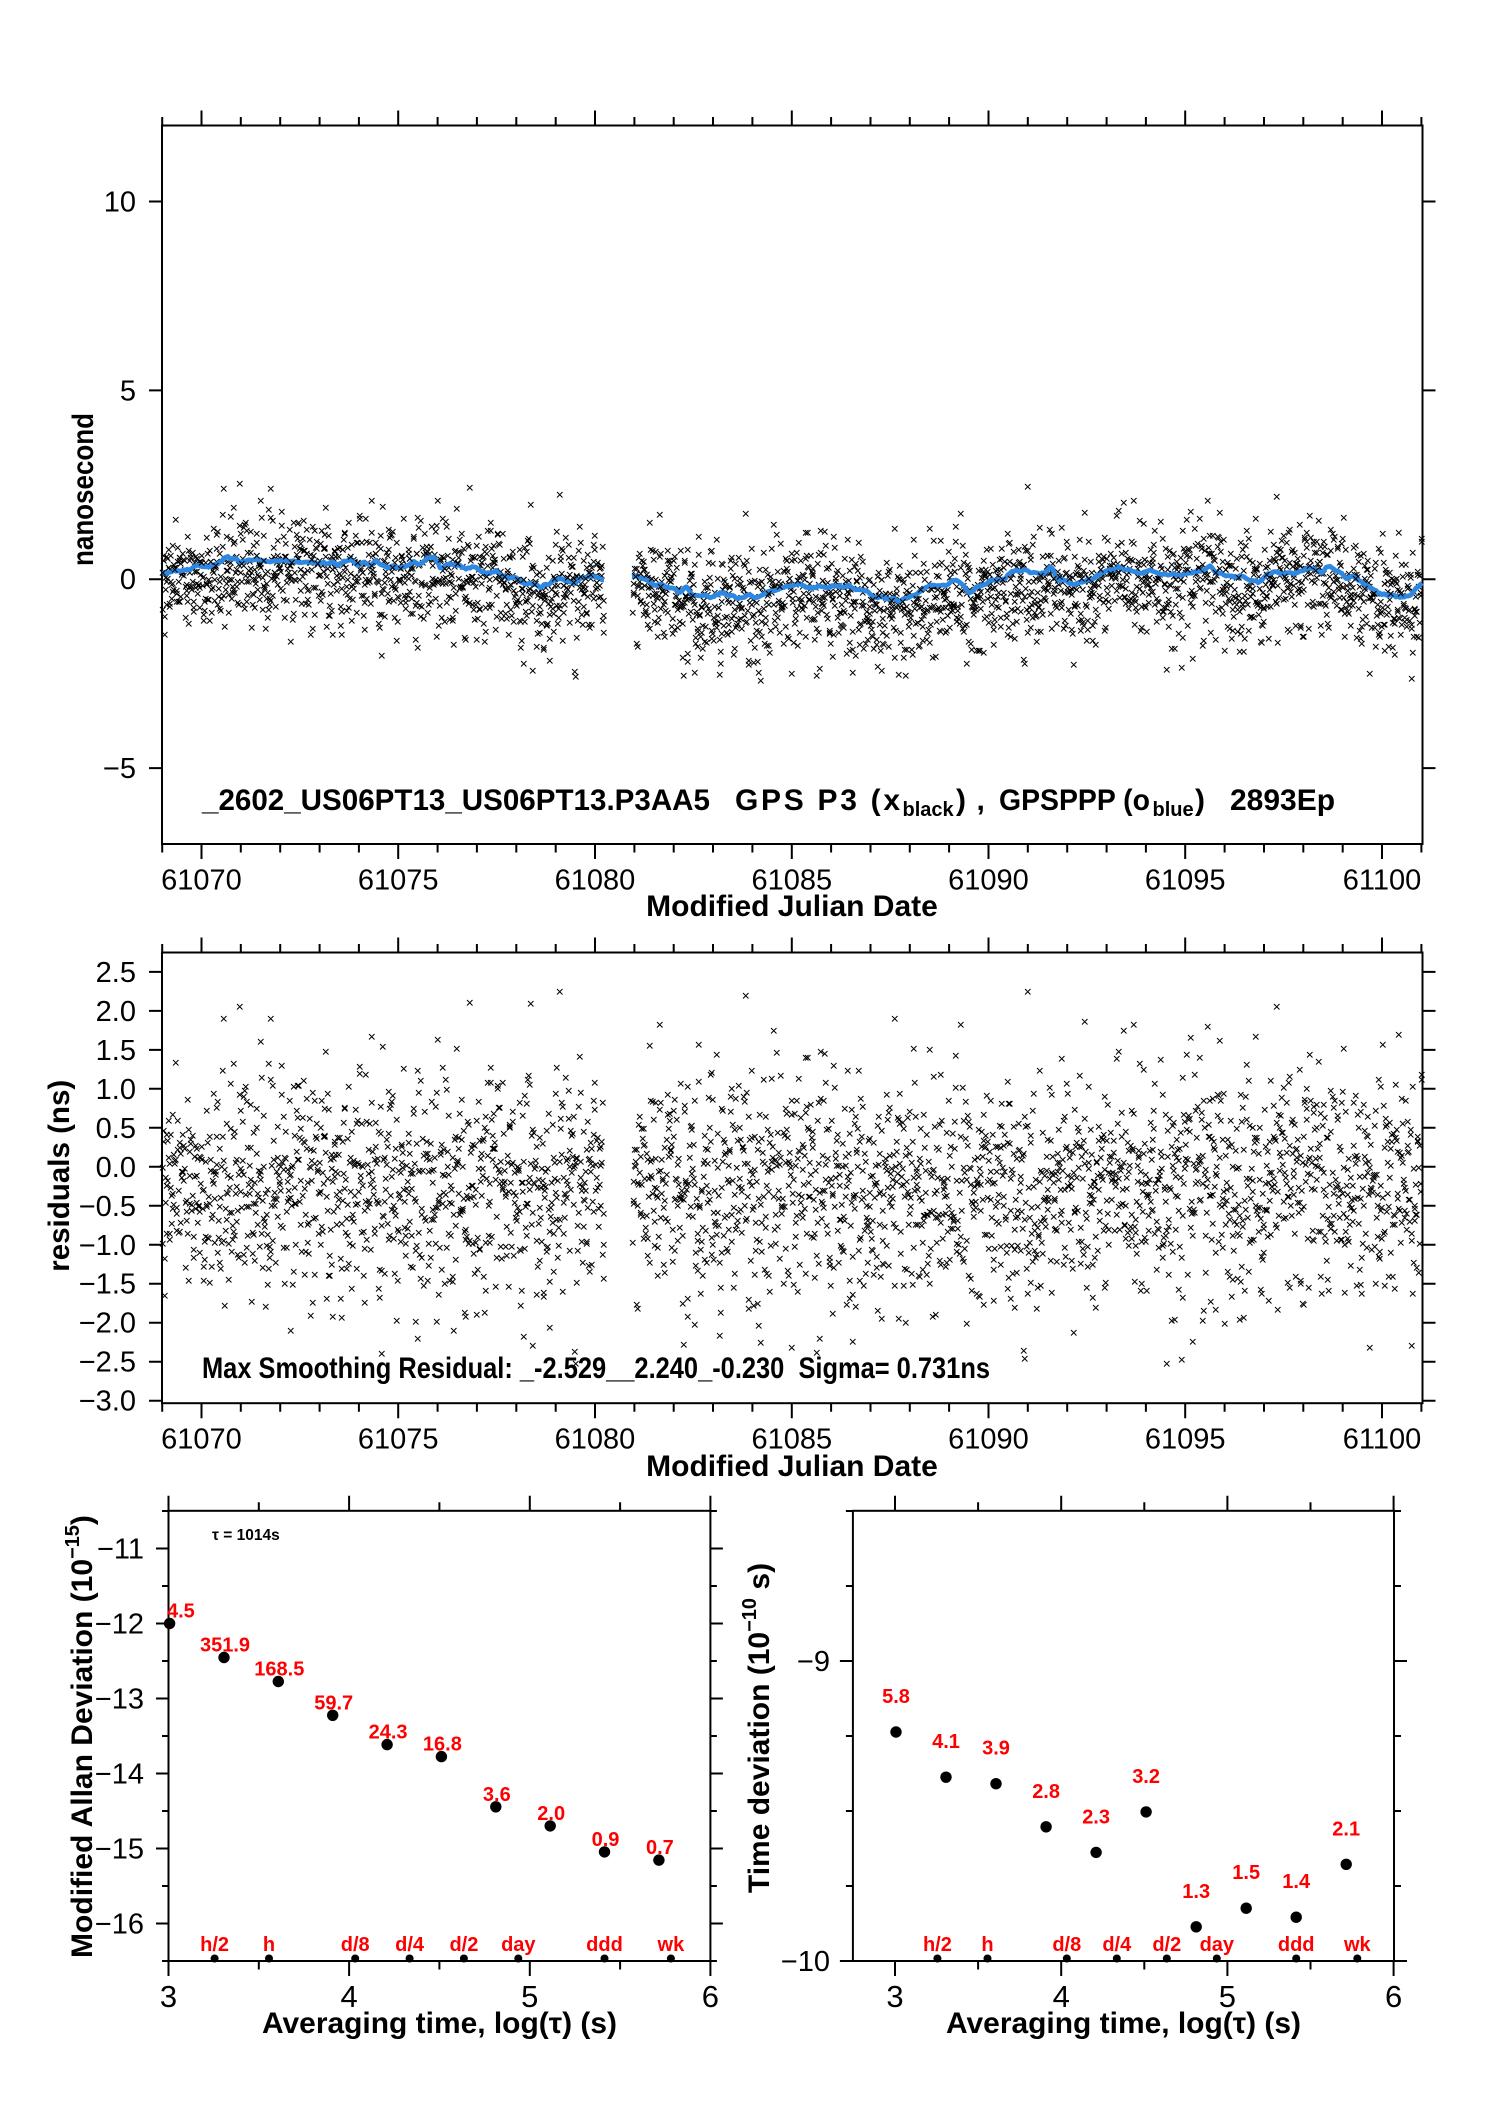 Image resolution: width=1488 pixels, height=2105 pixels. I want to click on svg-text: 351.9, so click(225, 1646).